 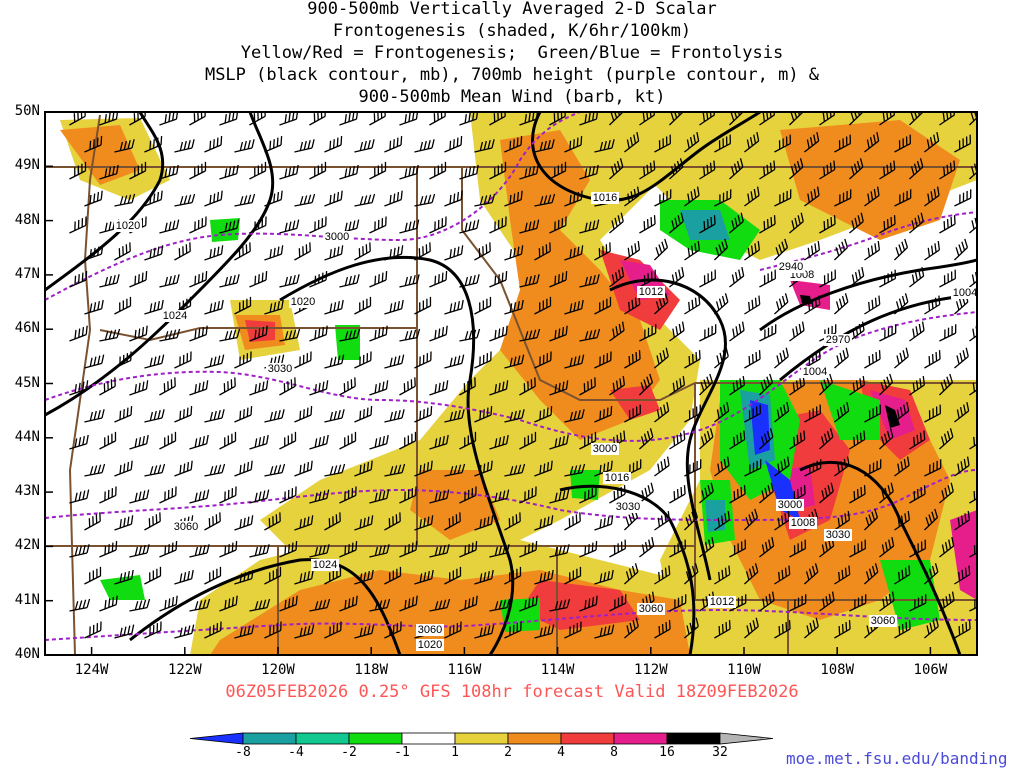 I want to click on title-line-1: 900-500mb Vertically Averaged 2-D Scalar, so click(x=512, y=9).